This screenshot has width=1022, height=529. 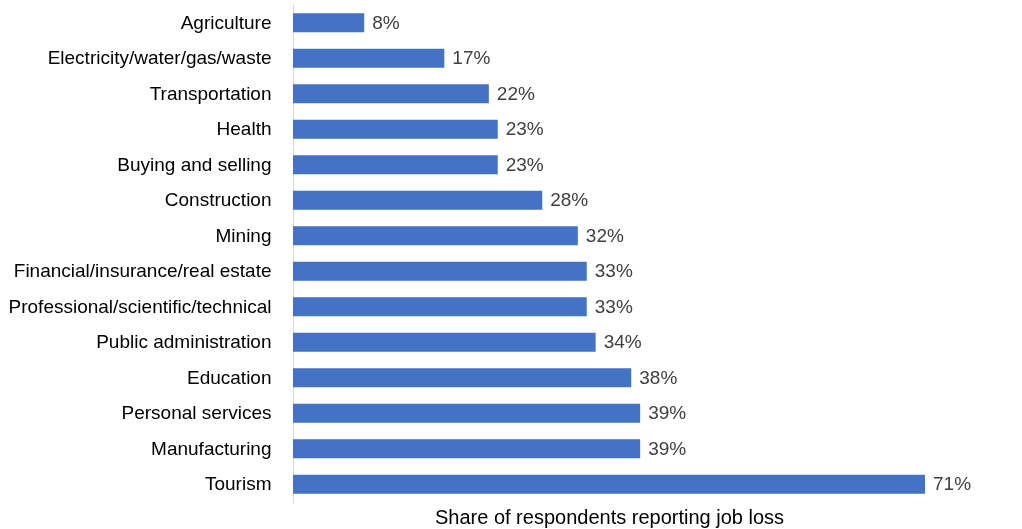 What do you see at coordinates (604, 235) in the screenshot?
I see `data-label: 32%` at bounding box center [604, 235].